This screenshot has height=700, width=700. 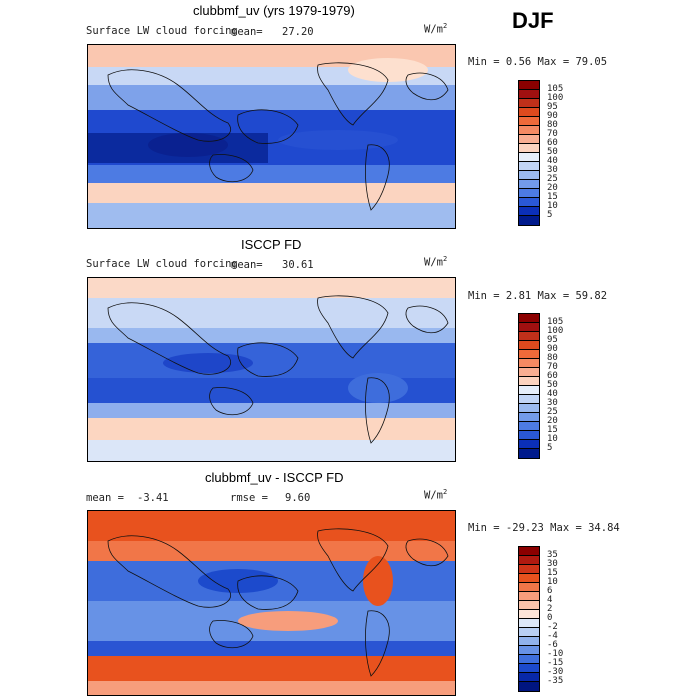 What do you see at coordinates (105, 498) in the screenshot?
I see `panel3-mean-label: mean =` at bounding box center [105, 498].